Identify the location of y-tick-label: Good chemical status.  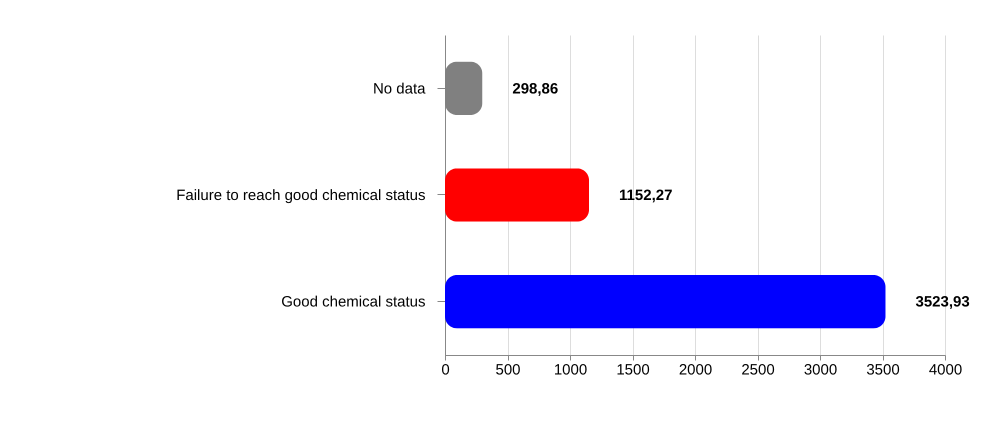
(353, 302).